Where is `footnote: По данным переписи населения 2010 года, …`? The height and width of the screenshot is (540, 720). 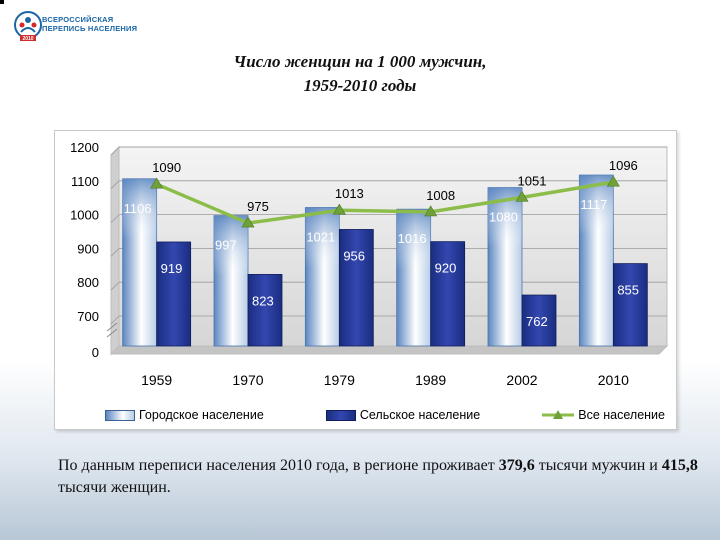 footnote: По данным переписи населения 2010 года, … is located at coordinates (378, 477).